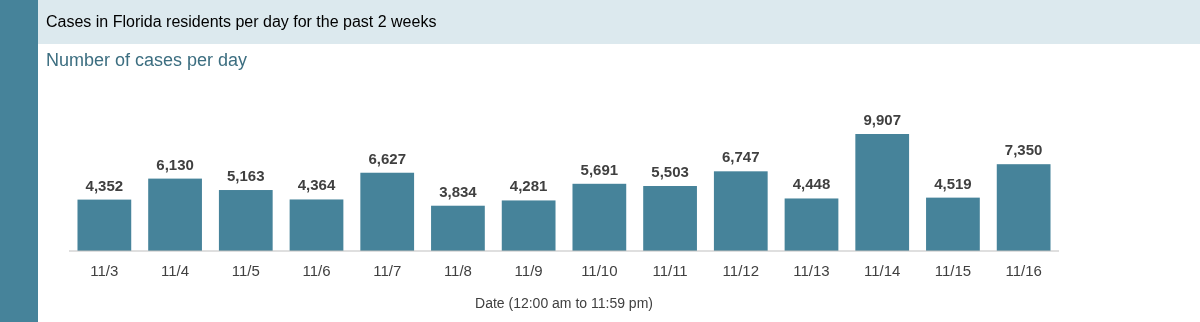 This screenshot has height=322, width=1200. What do you see at coordinates (528, 186) in the screenshot?
I see `data-label: 4,281` at bounding box center [528, 186].